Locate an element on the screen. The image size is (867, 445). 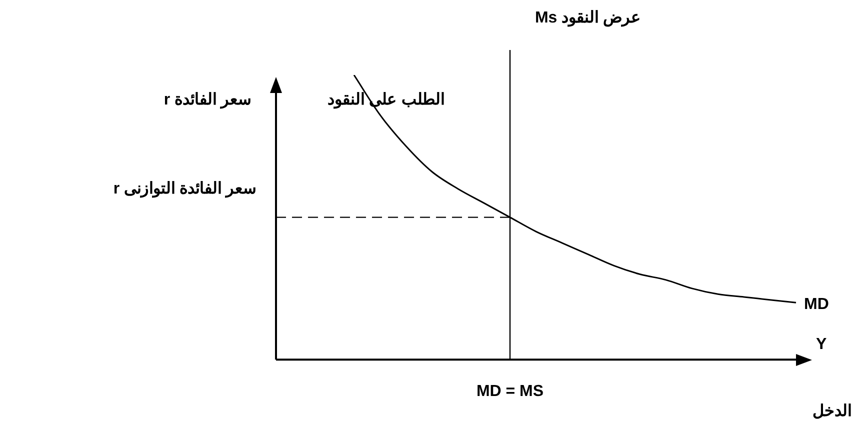
ref-line-label: سعر الفائدة التوازنى r is located at coordinates (184, 189).